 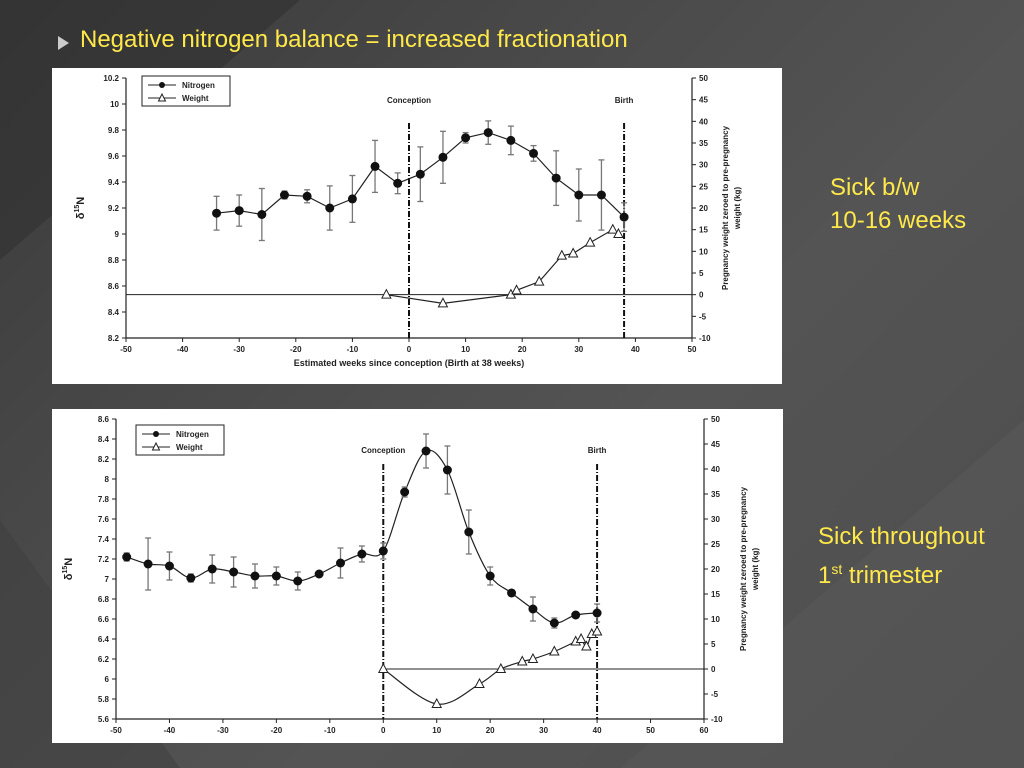 I want to click on note-bottom-line-1: Sick throughout, so click(x=901, y=536).